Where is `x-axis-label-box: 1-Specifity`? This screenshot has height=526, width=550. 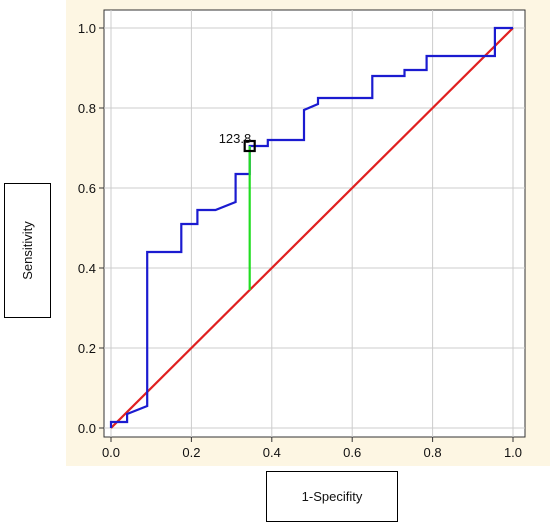 x-axis-label-box: 1-Specifity is located at coordinates (332, 496).